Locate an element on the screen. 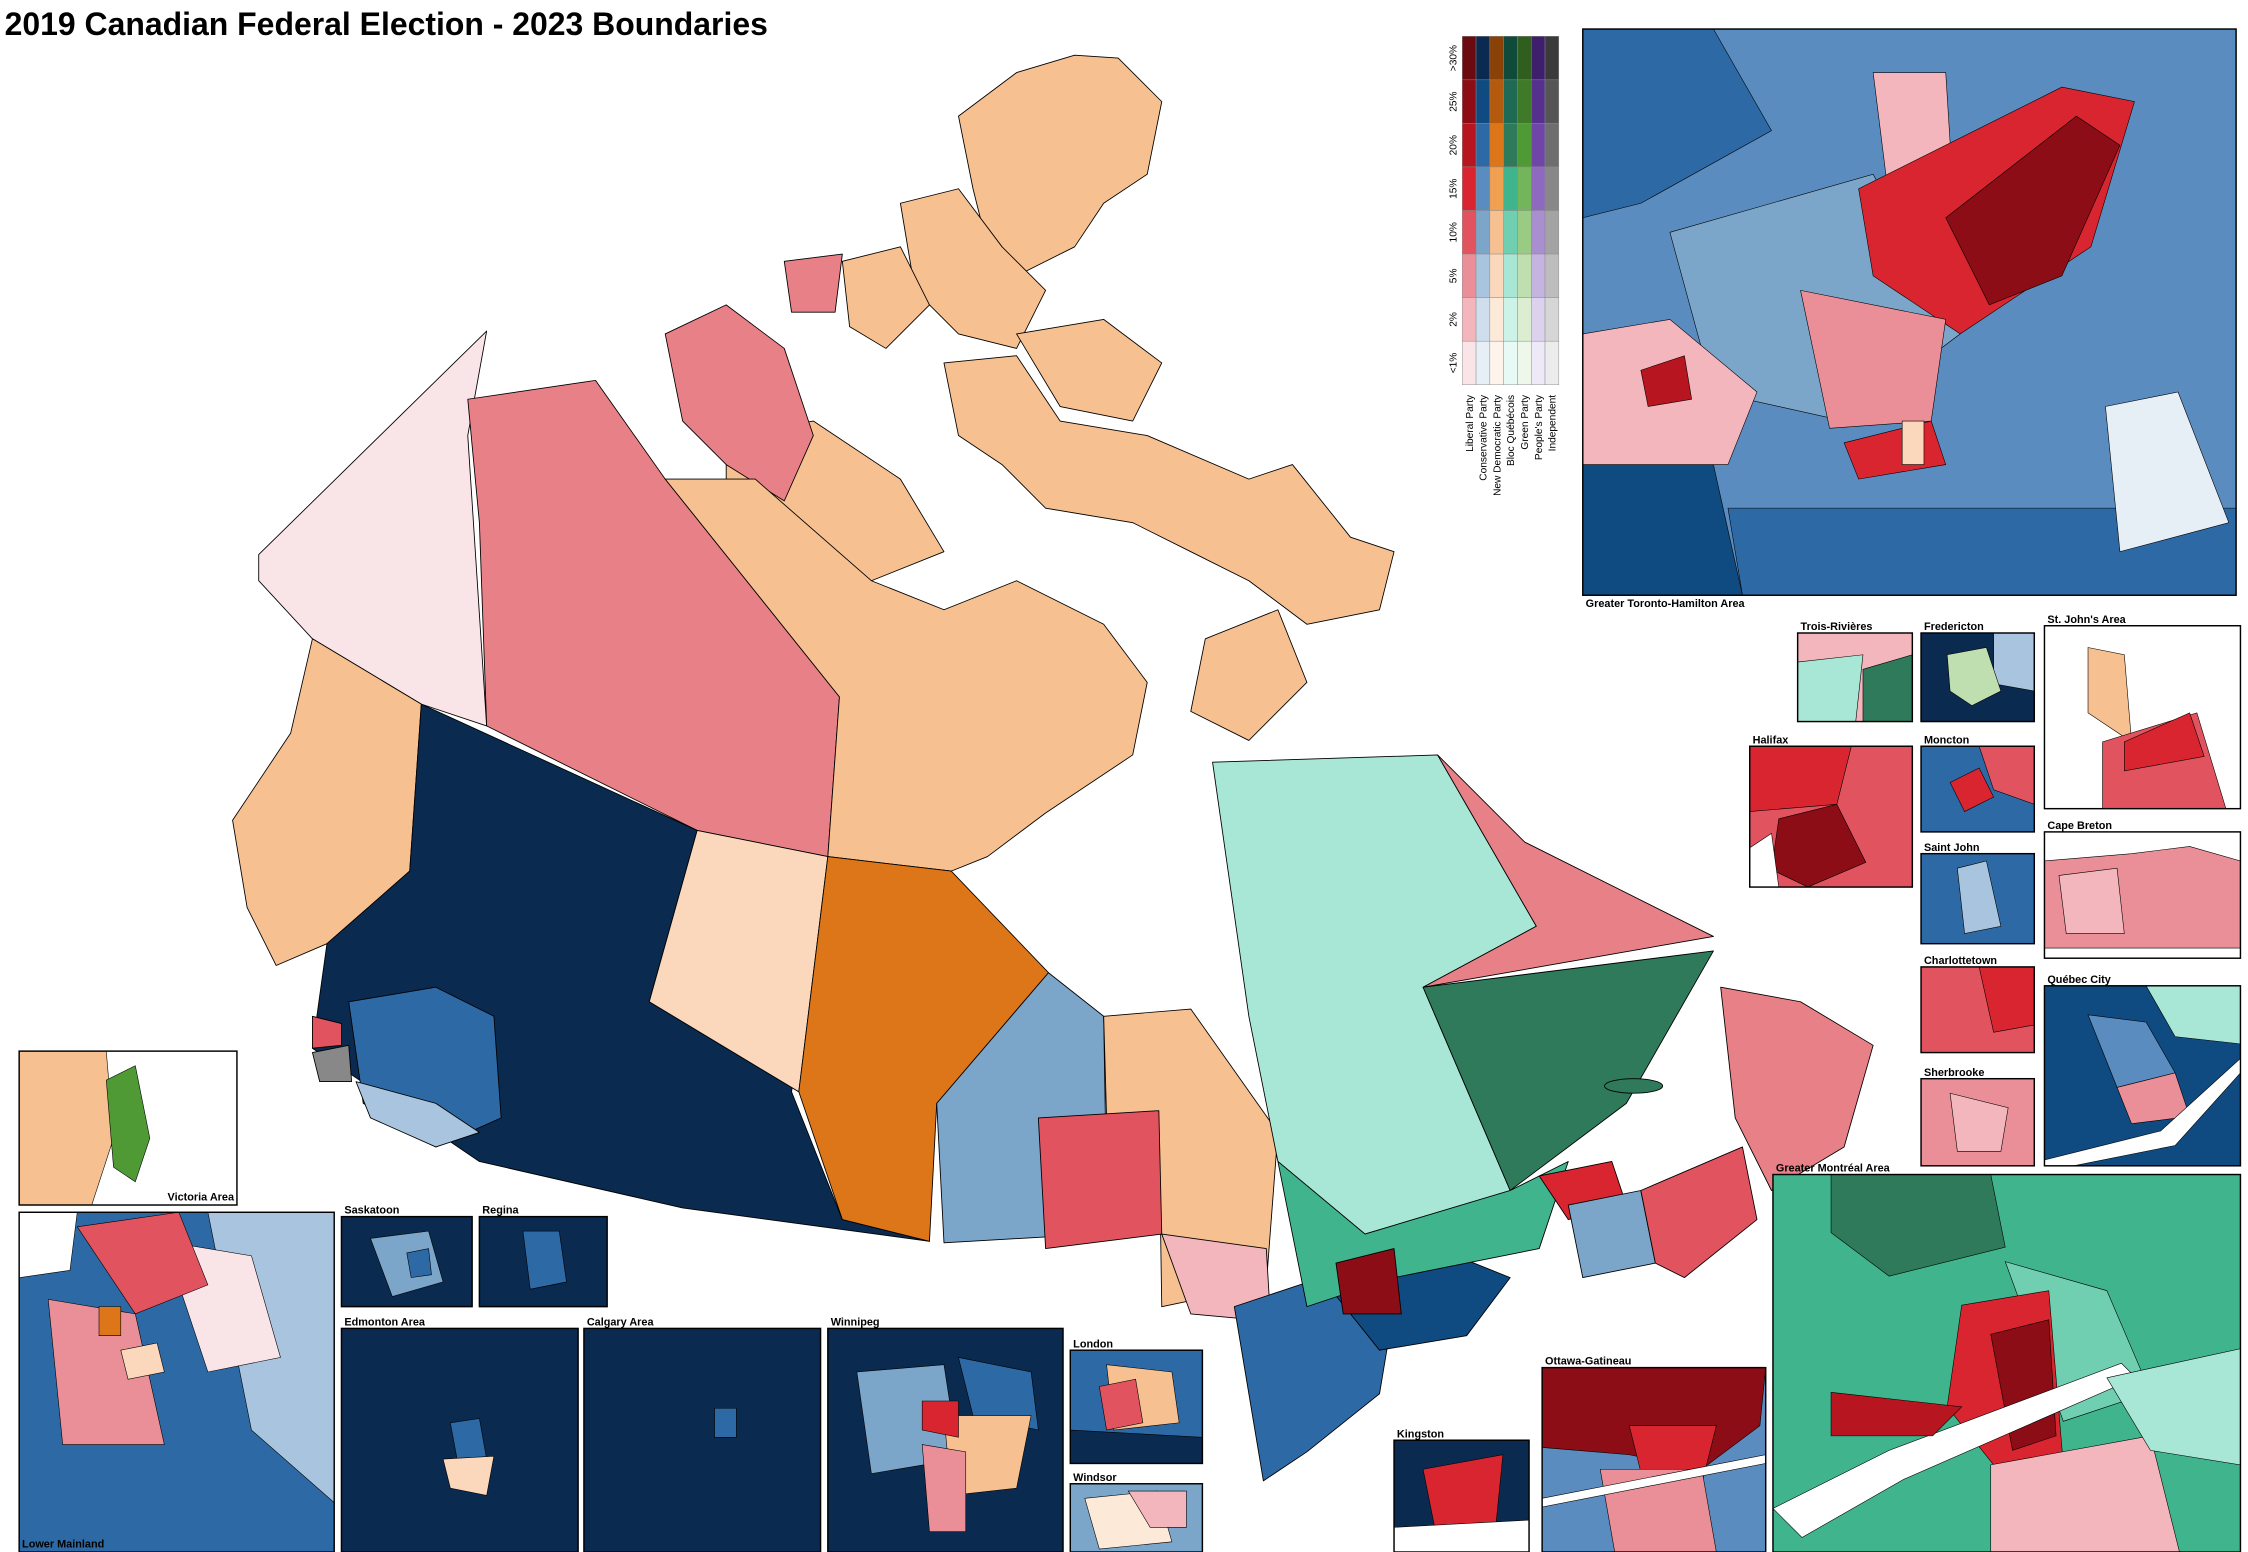 This screenshot has height=1552, width=2248. inset: Edmonton Area is located at coordinates (459, 1434).